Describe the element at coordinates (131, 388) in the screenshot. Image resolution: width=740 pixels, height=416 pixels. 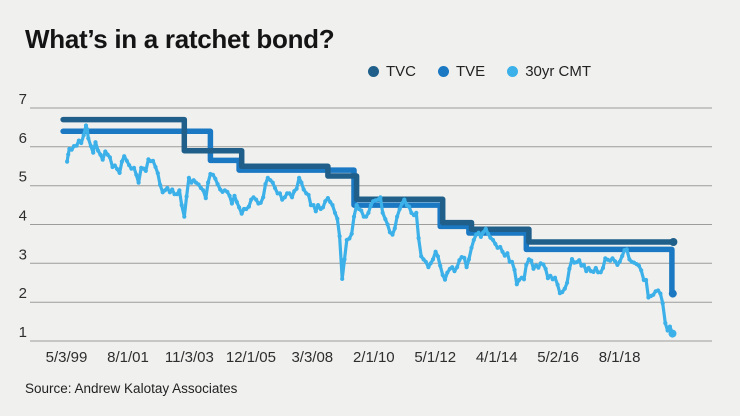
I see `source-note: Source: Andrew Kalotay Associates` at that location.